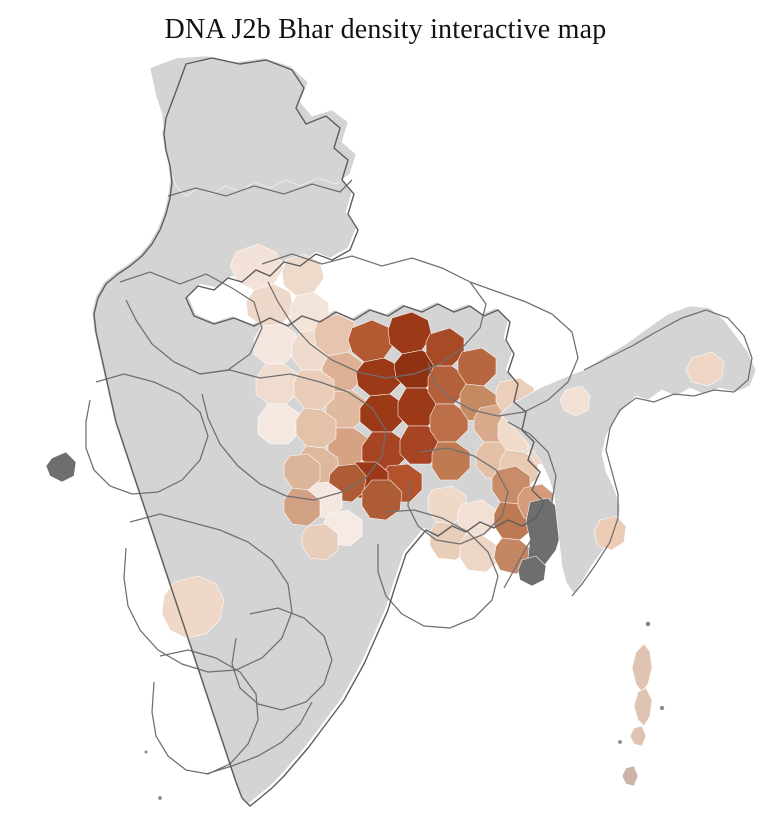  I want to click on maharashtra-districts, so click(193, 607).